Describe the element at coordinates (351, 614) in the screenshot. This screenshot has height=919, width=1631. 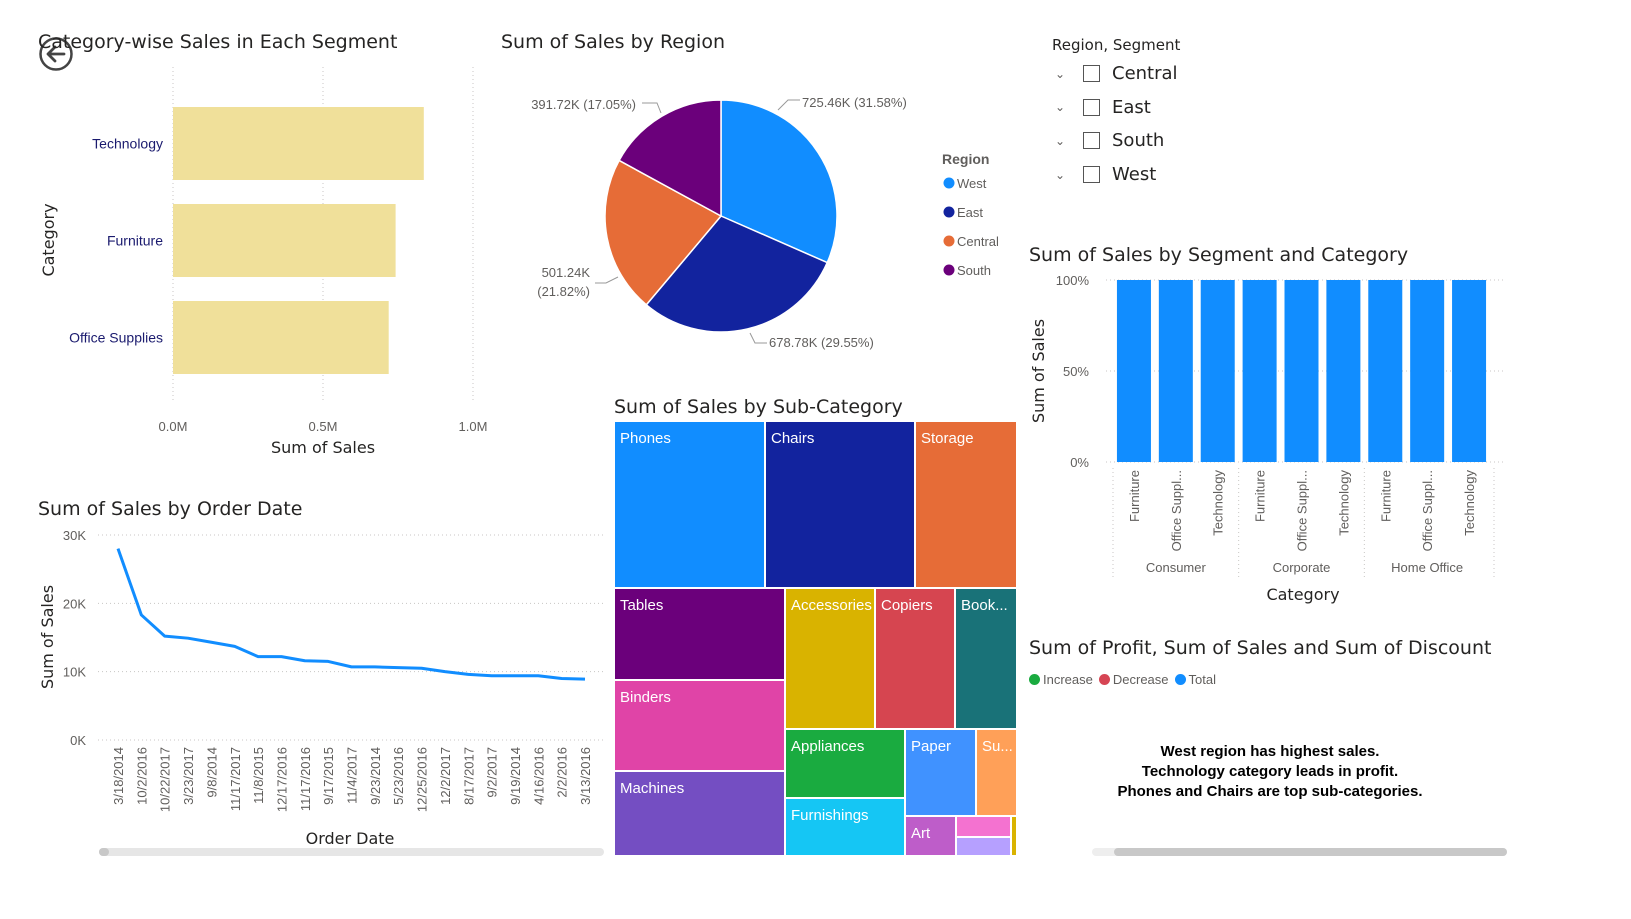
I see `sales-line` at that location.